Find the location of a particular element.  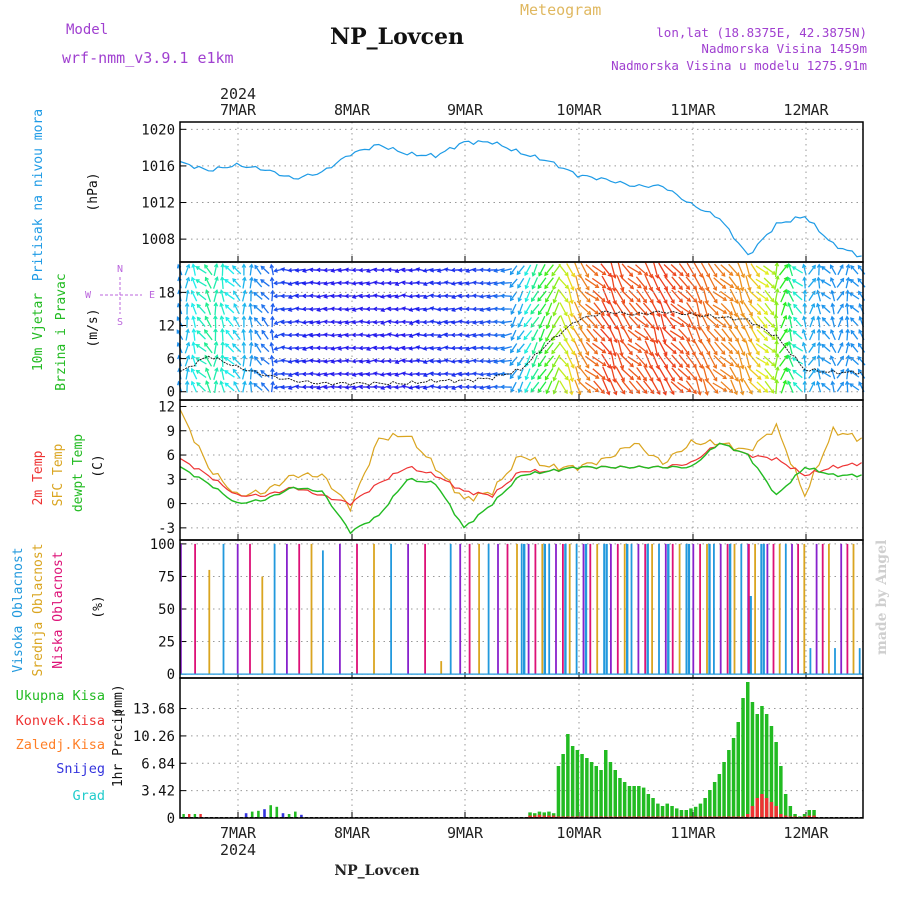

x-tick-label: 10MAR is located at coordinates (579, 833).